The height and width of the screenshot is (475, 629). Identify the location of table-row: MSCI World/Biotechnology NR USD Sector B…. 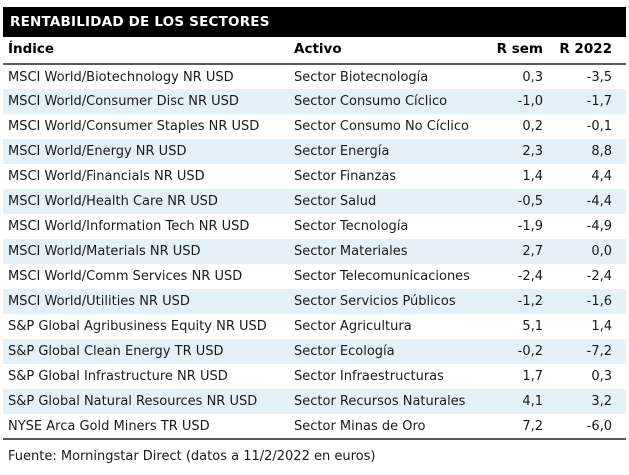
(314, 76).